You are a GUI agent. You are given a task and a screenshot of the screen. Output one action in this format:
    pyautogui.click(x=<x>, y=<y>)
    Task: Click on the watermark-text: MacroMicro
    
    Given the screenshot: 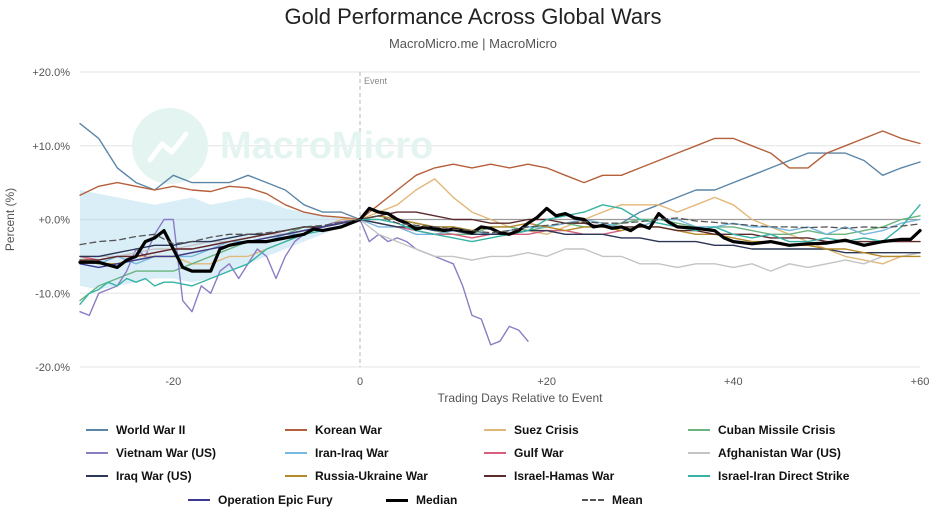 What is the action you would take?
    pyautogui.click(x=326, y=146)
    